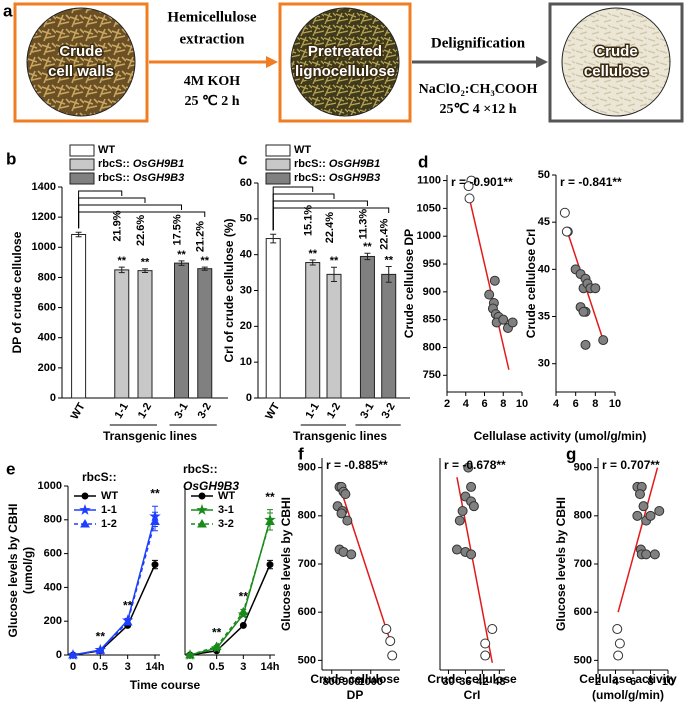 Image resolution: width=685 pixels, height=703 pixels. Describe the element at coordinates (330, 227) in the screenshot. I see `percent-label: 22.4%` at that location.